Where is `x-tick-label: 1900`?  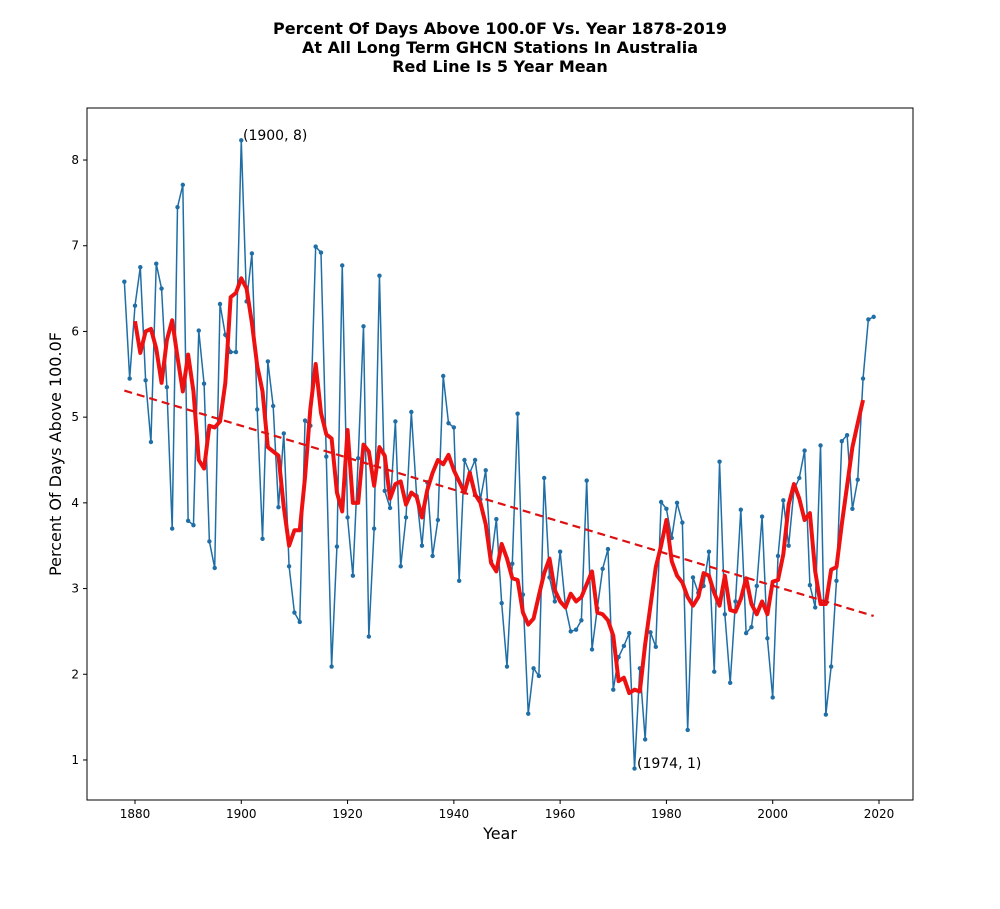 x-tick-label: 1900 is located at coordinates (241, 814).